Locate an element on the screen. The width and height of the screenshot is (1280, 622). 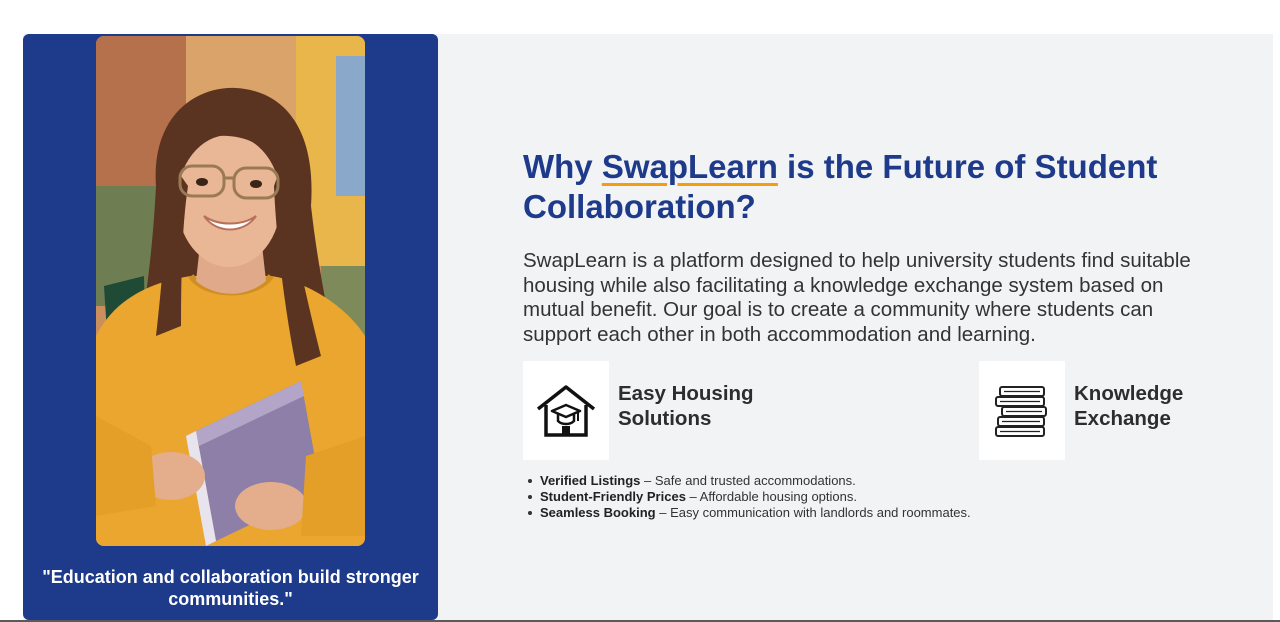
benefit-label: Verified Listings is located at coordinates (590, 480).